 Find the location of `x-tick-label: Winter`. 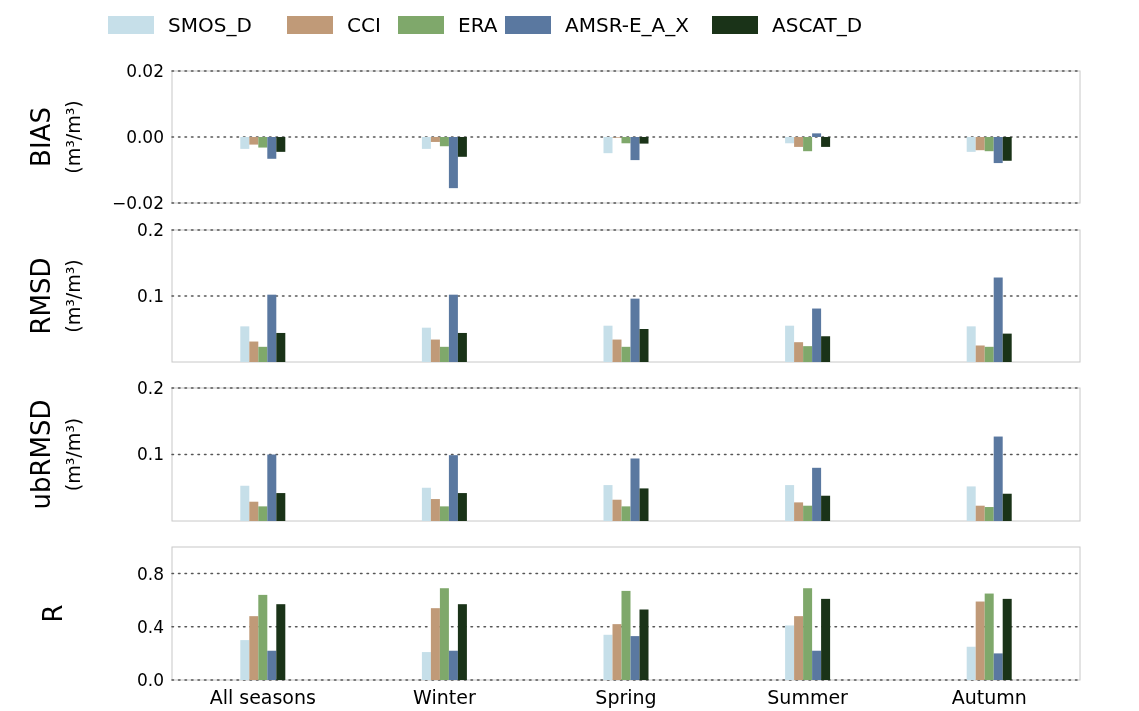

x-tick-label: Winter is located at coordinates (444, 697).